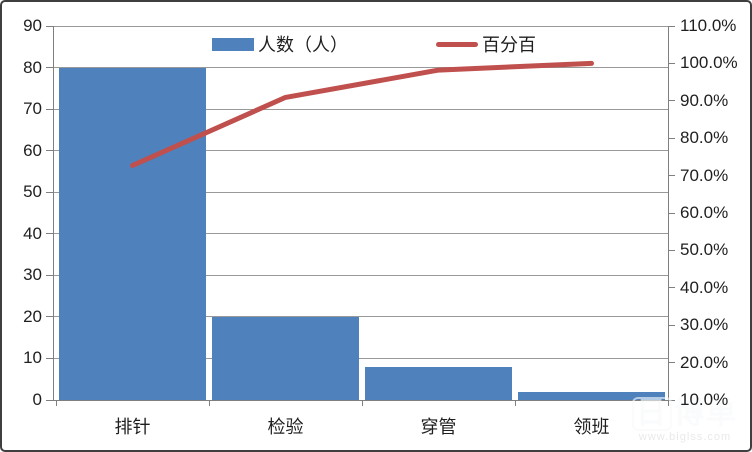 The width and height of the screenshot is (752, 452). Describe the element at coordinates (704, 362) in the screenshot. I see `right-axis-tick-label: 20.0%` at that location.